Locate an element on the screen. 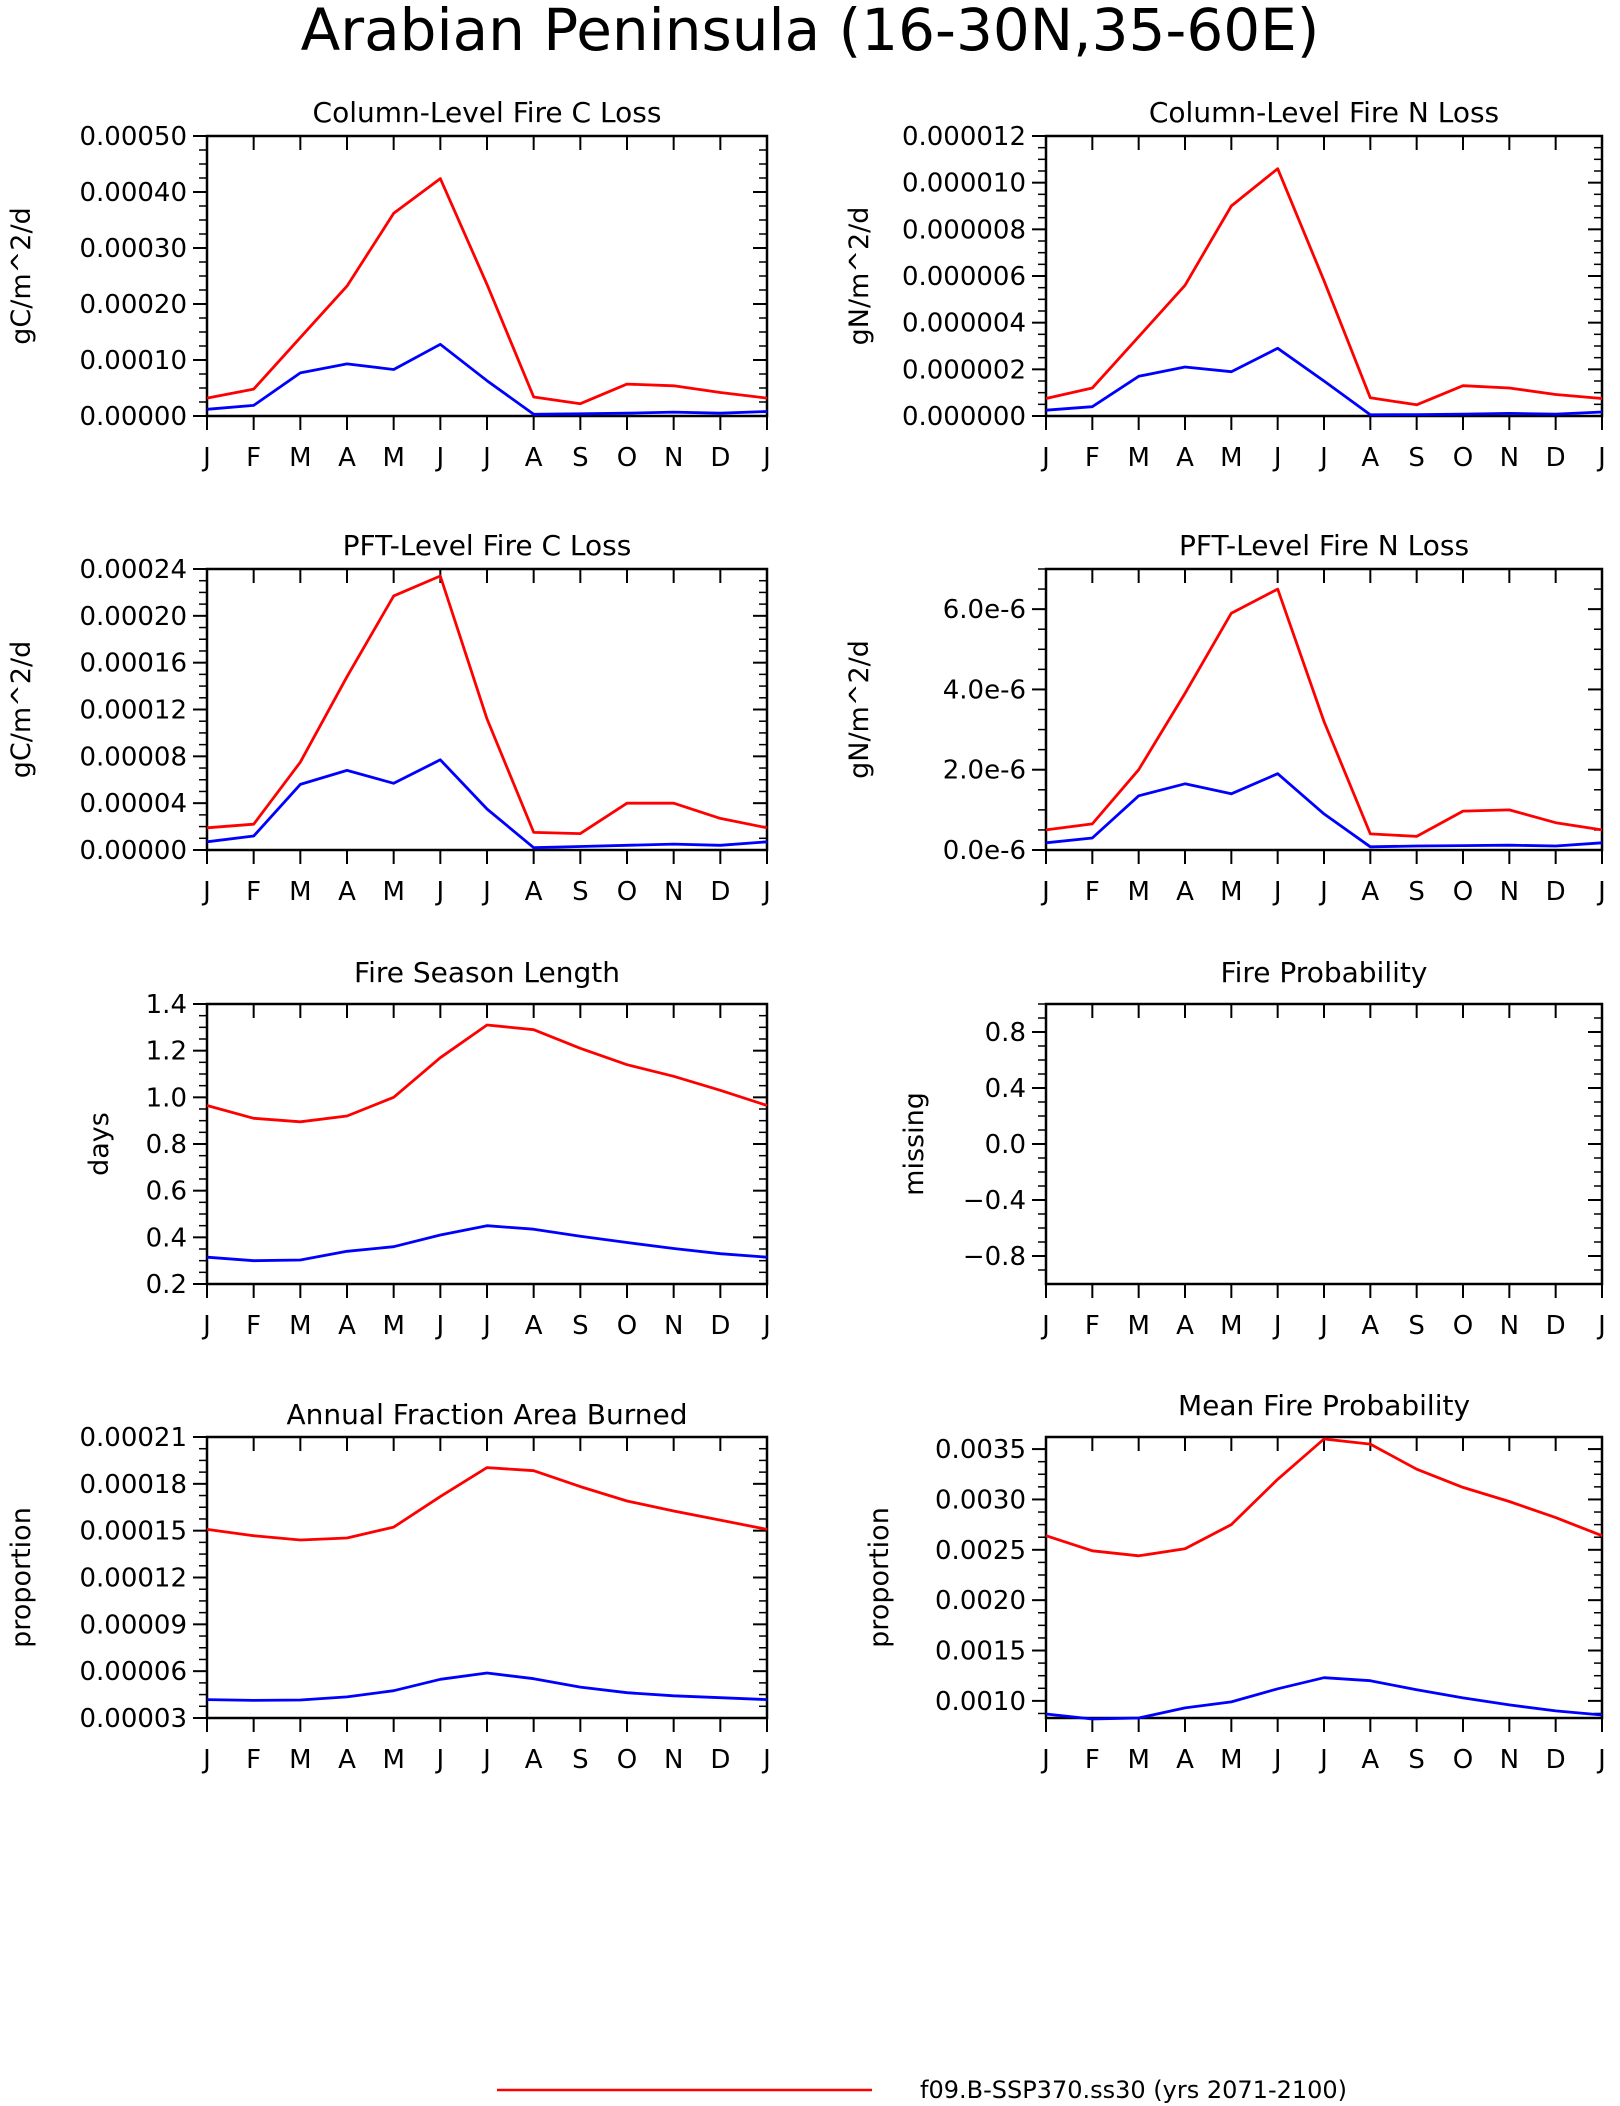  y-tick-label: 0.6 is located at coordinates (166, 1192).